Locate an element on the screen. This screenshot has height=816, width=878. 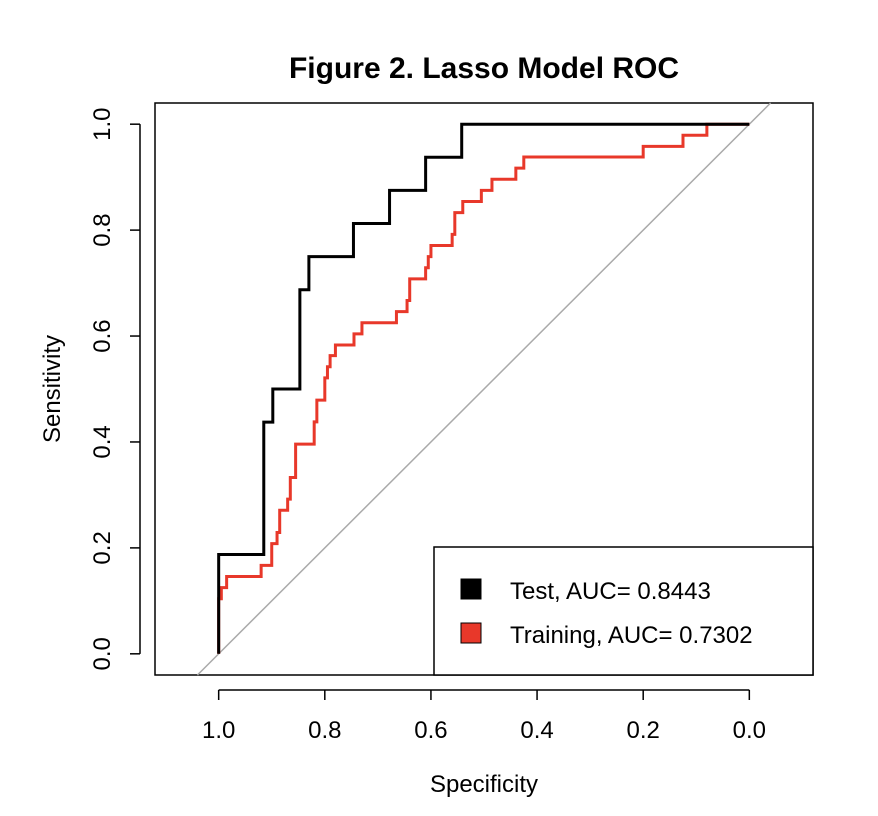
x-tick-label: 1.0 is located at coordinates (218, 730).